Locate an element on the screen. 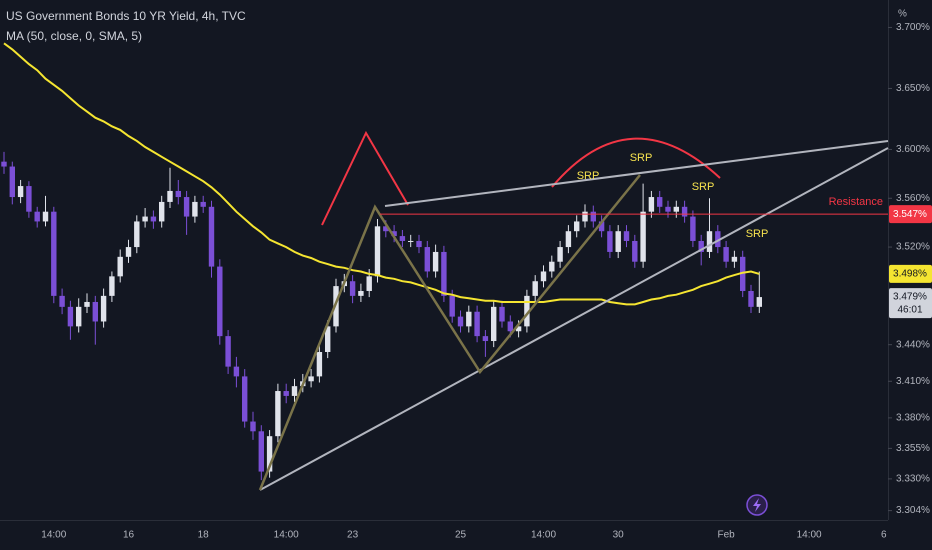 This screenshot has width=932, height=550. x-tick-label: 18 is located at coordinates (204, 535).